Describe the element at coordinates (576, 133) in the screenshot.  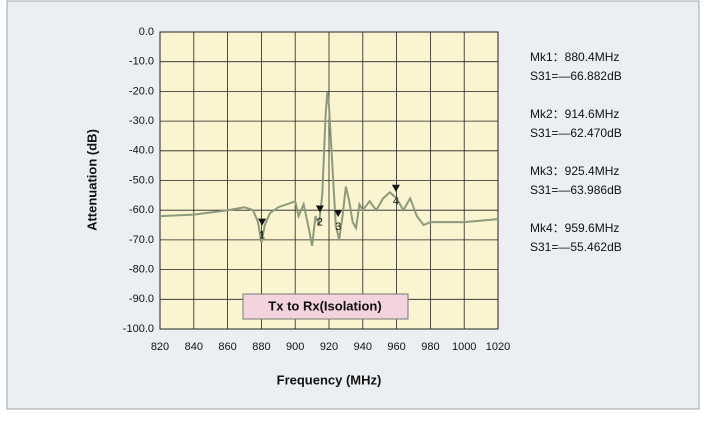
I see `readout: S31=—62.470dB` at that location.